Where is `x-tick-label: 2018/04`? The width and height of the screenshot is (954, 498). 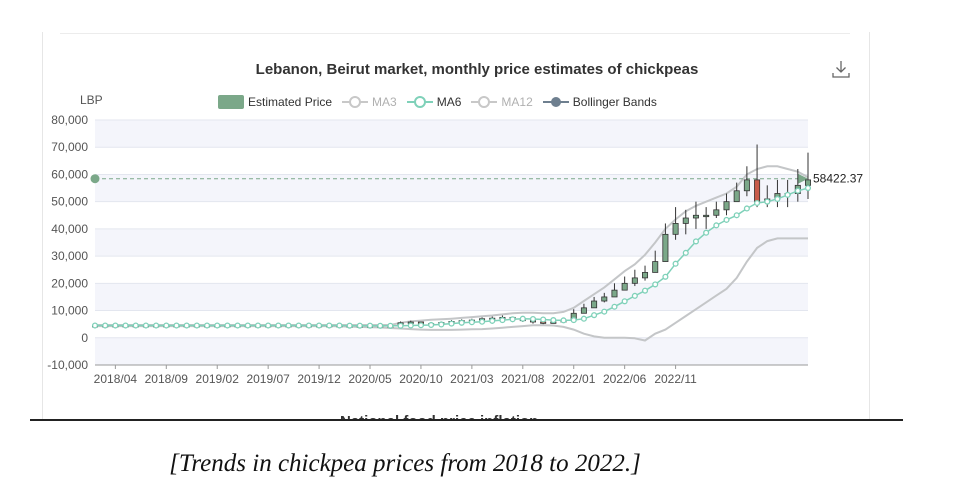 x-tick-label: 2018/04 is located at coordinates (116, 379).